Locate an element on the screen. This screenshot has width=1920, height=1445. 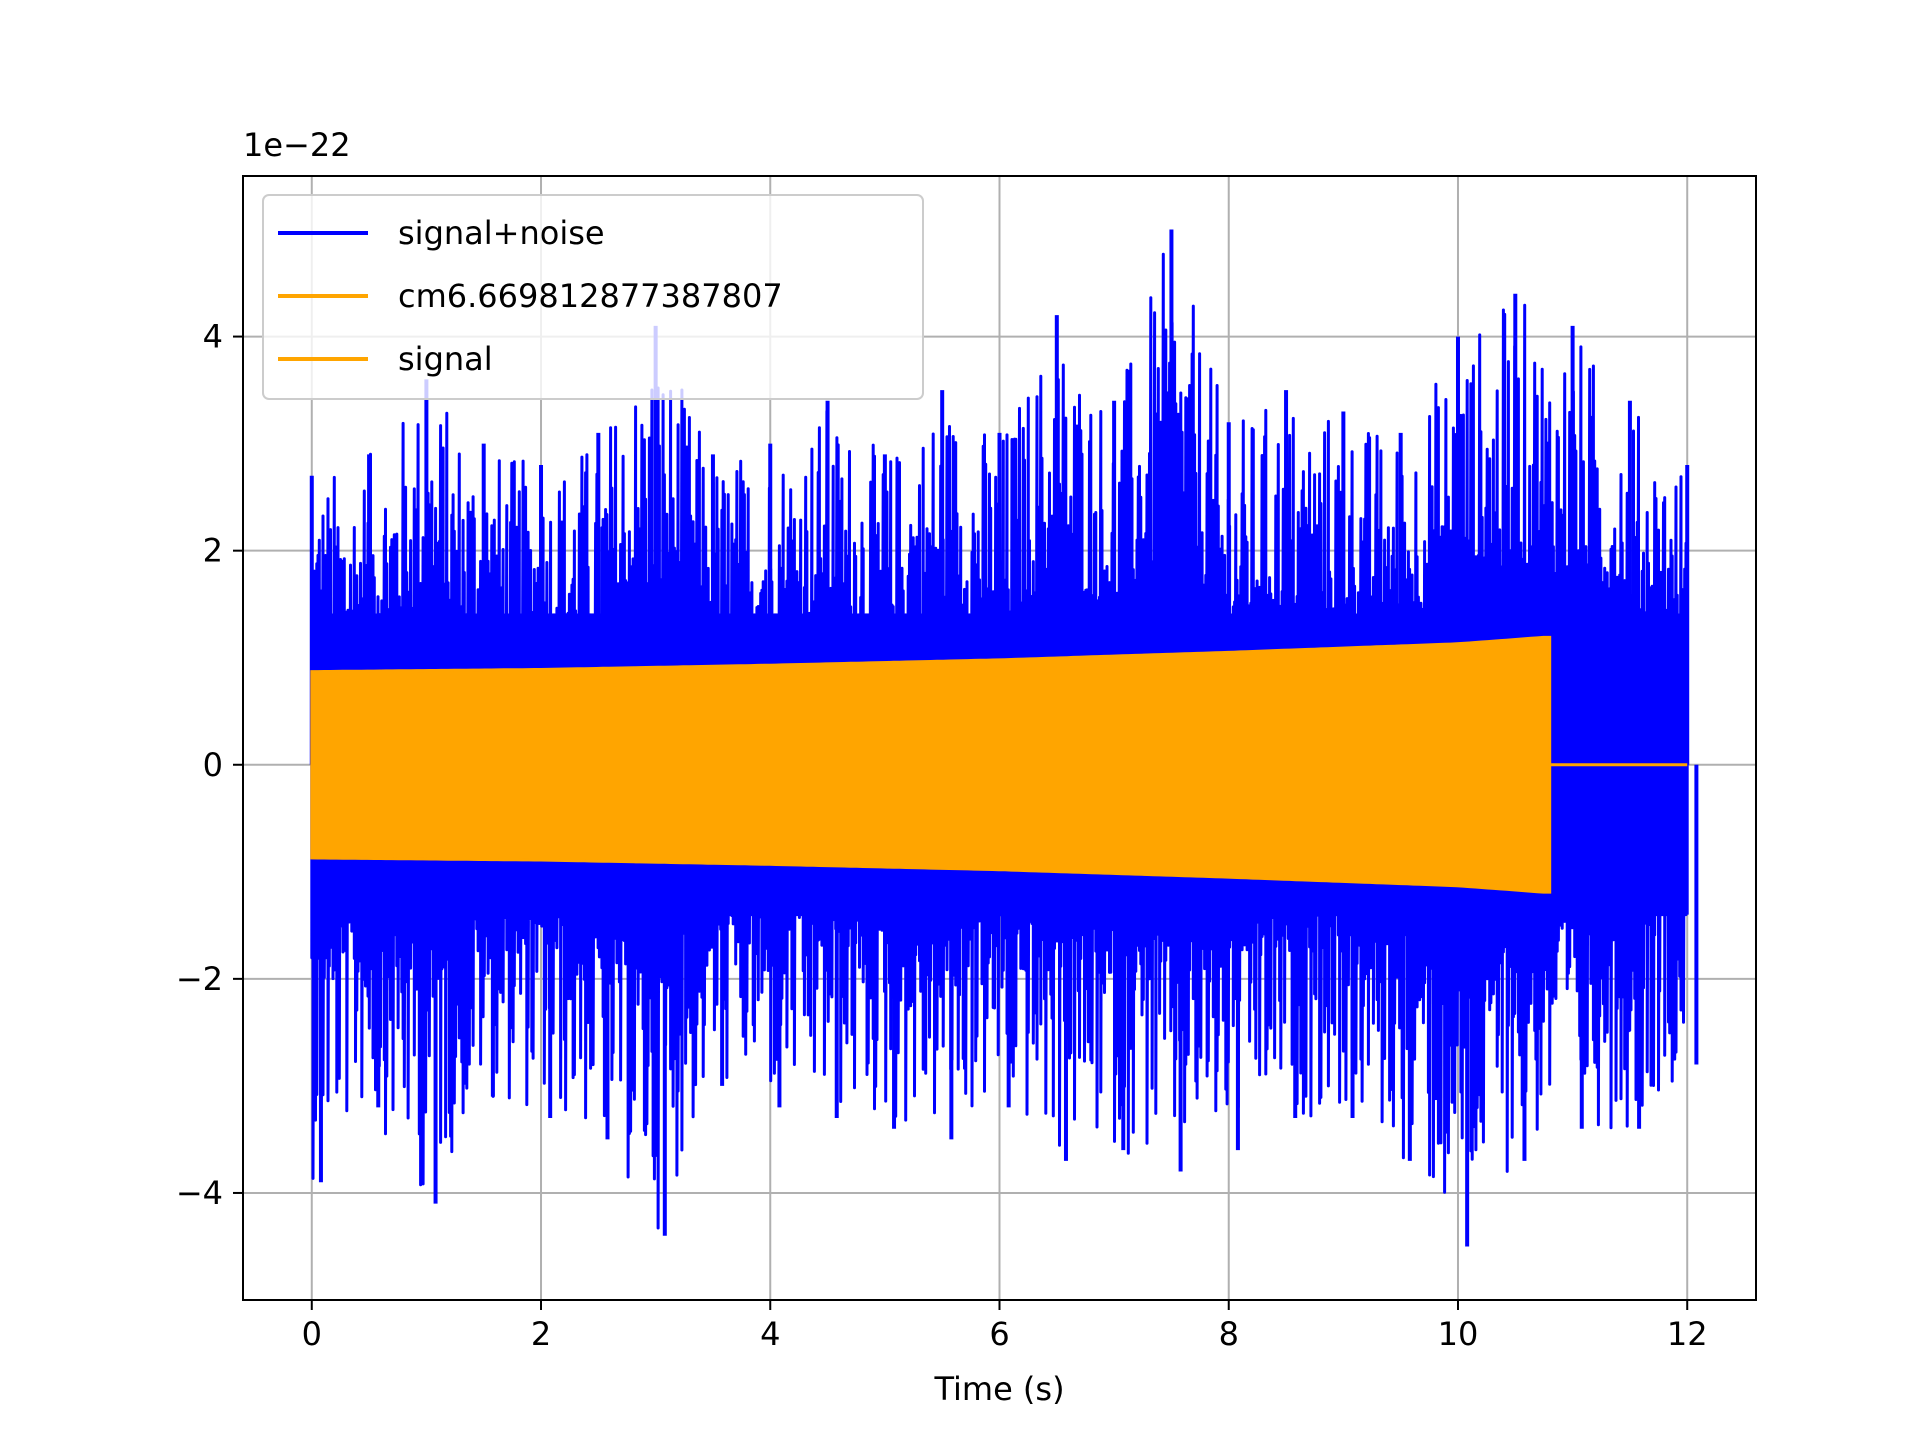
series-area-signal is located at coordinates (931, 764).